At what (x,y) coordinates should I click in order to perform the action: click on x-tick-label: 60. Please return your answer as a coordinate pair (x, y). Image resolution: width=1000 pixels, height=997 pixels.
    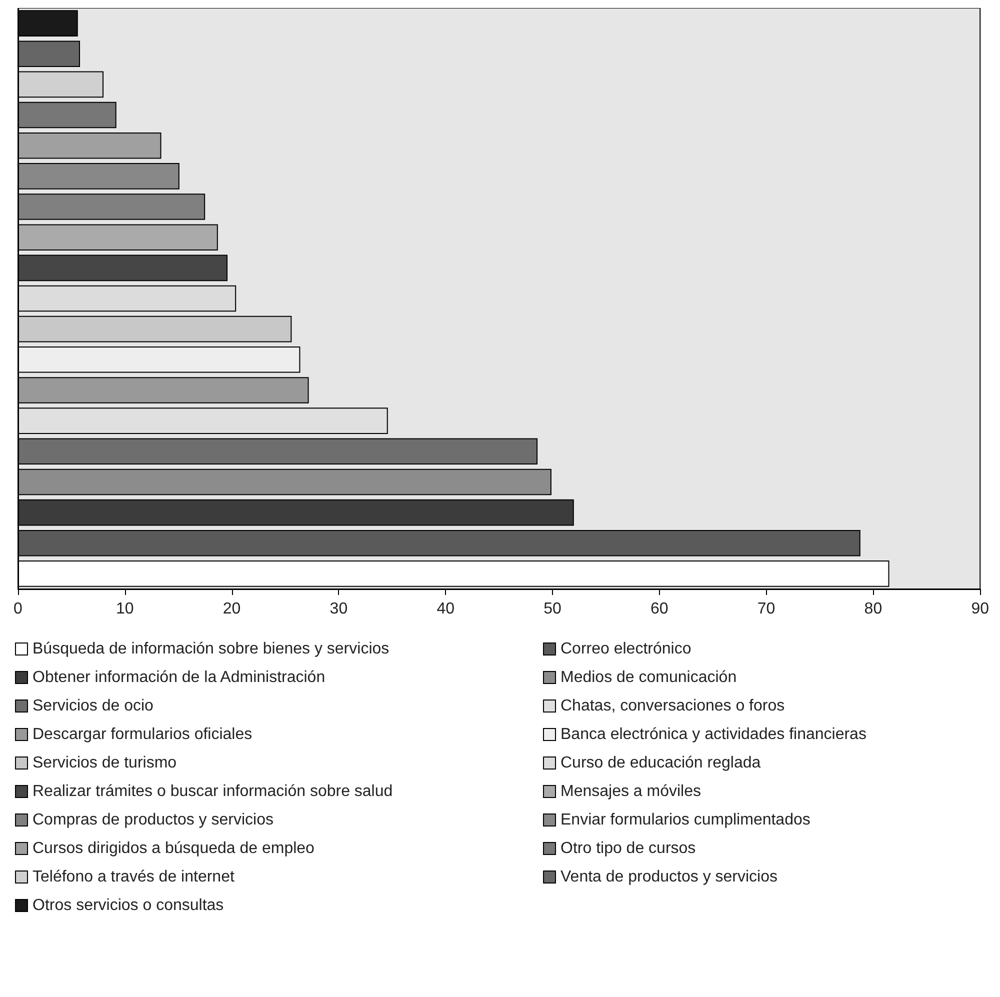
    Looking at the image, I should click on (659, 609).